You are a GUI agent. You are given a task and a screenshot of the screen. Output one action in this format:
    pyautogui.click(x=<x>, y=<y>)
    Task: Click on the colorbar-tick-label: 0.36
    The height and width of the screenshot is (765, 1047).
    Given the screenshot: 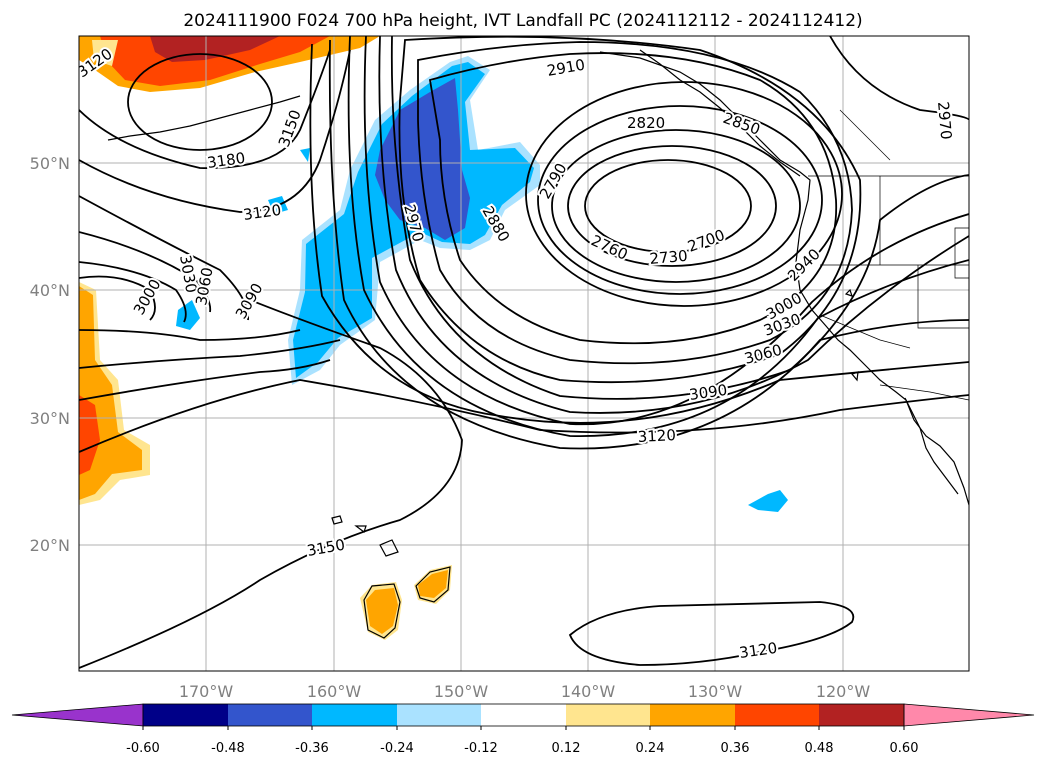 What is the action you would take?
    pyautogui.click(x=735, y=748)
    